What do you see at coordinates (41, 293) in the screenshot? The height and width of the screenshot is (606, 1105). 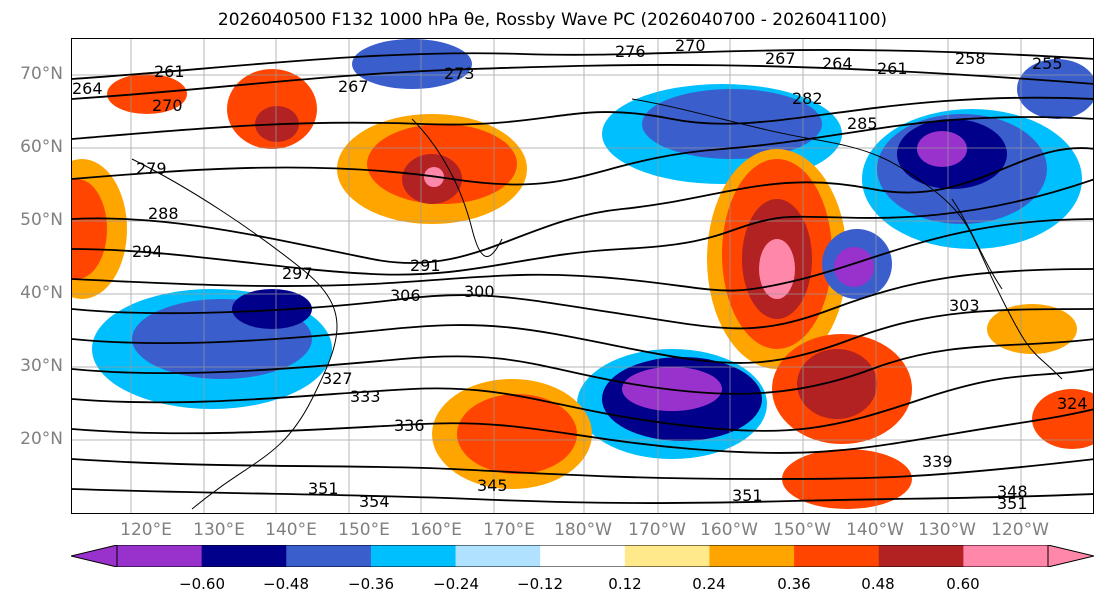 I see `lat-label-40n: 40°N` at bounding box center [41, 293].